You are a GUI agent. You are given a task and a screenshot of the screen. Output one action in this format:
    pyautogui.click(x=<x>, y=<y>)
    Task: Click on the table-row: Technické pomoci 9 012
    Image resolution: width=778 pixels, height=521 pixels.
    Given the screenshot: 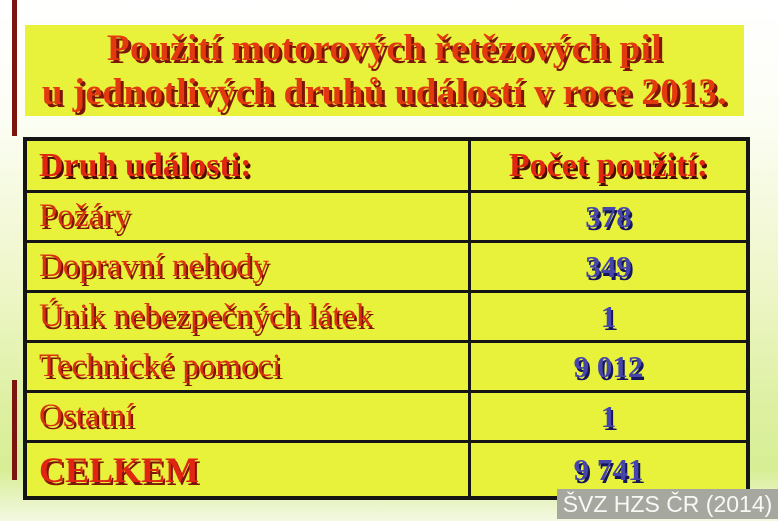 What is the action you would take?
    pyautogui.click(x=386, y=366)
    